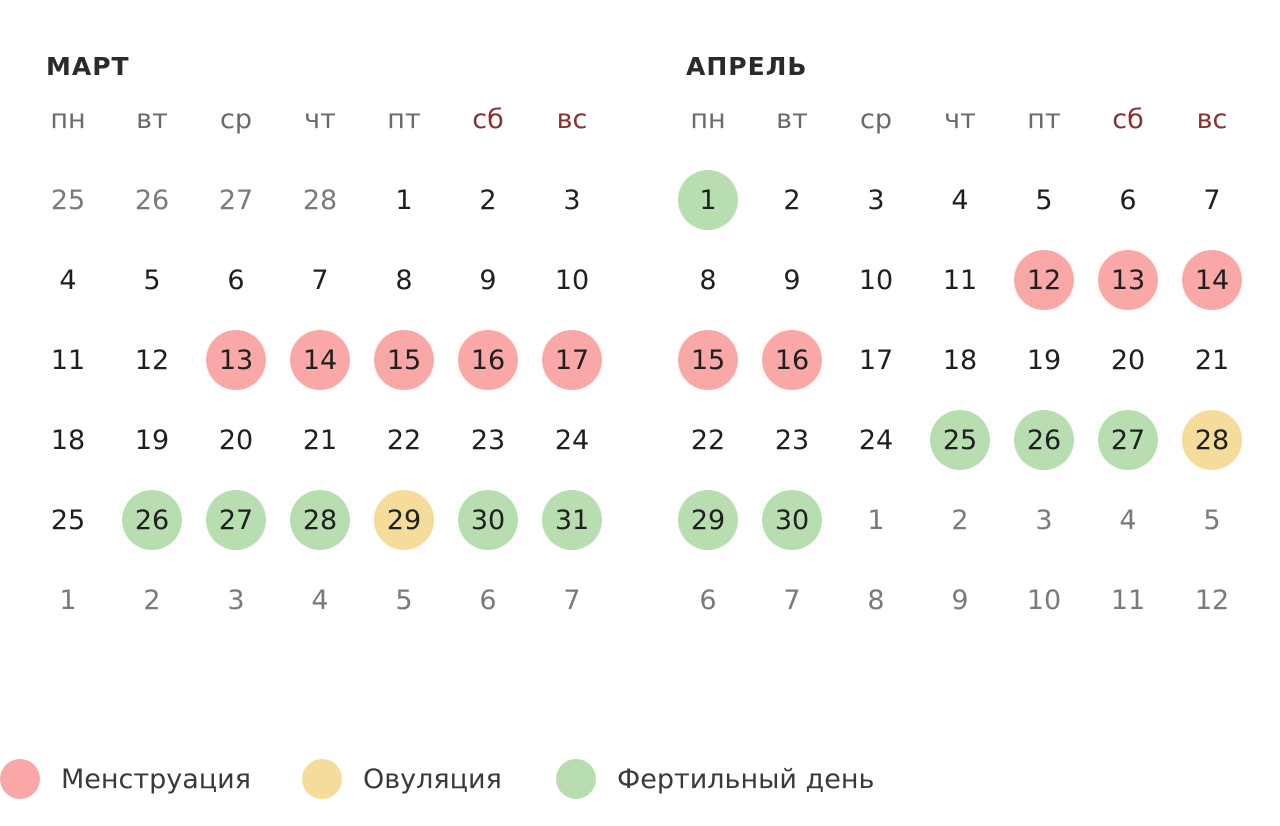 Image resolution: width=1280 pixels, height=826 pixels. Describe the element at coordinates (876, 360) in the screenshot. I see `day-cell: 17` at that location.